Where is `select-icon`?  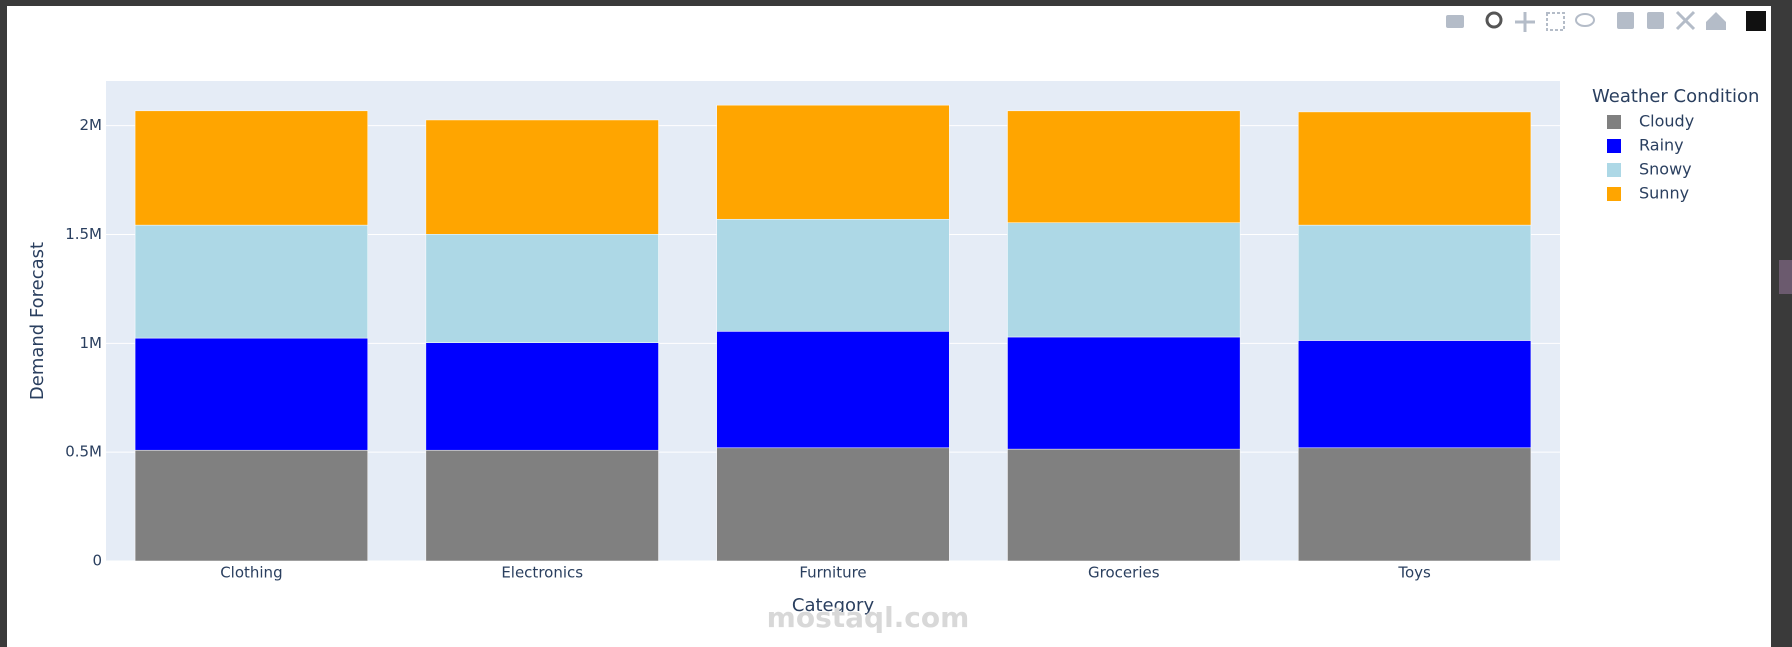
select-icon is located at coordinates (1555, 21).